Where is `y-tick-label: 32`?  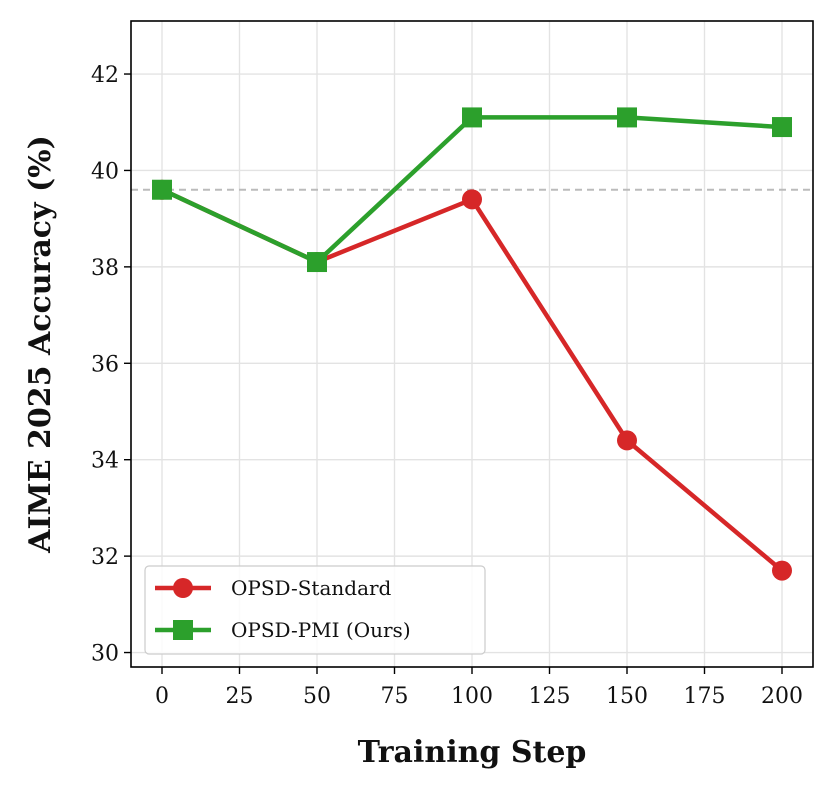
y-tick-label: 32 is located at coordinates (105, 557).